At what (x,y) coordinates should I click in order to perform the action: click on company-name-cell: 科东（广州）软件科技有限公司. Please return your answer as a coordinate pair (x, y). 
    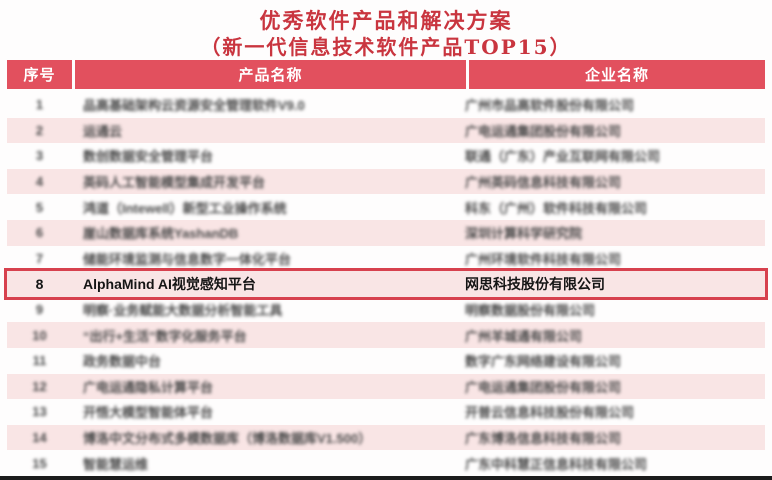
    Looking at the image, I should click on (556, 208).